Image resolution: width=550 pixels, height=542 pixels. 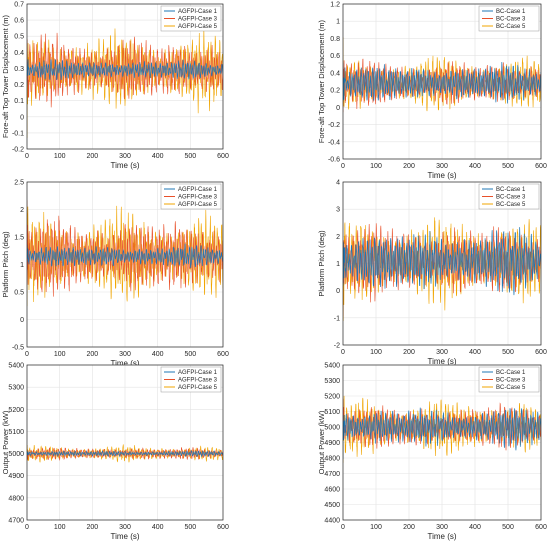 What do you see at coordinates (511, 205) in the screenshot?
I see `legend-entry: BC-Case 5` at bounding box center [511, 205].